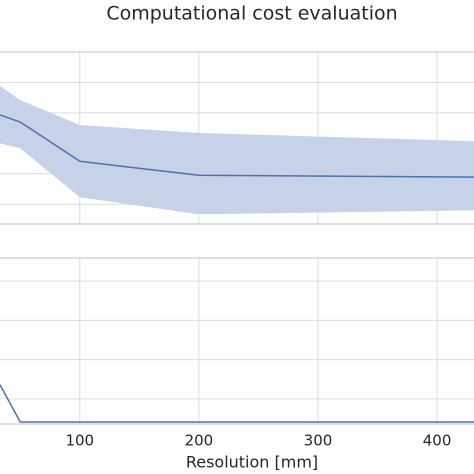 The image size is (474, 474). I want to click on x-axis-label: Resolution [mm], so click(252, 462).